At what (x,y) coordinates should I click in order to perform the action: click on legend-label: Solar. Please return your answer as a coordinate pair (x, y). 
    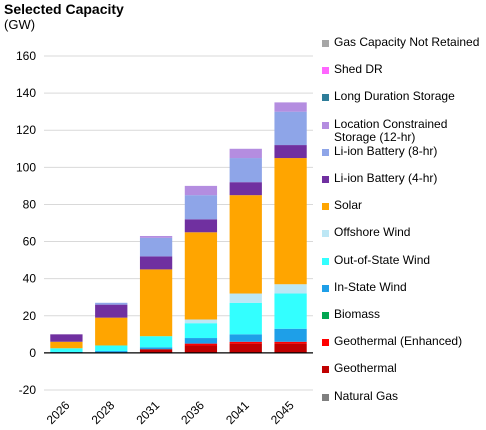
    Looking at the image, I should click on (348, 205).